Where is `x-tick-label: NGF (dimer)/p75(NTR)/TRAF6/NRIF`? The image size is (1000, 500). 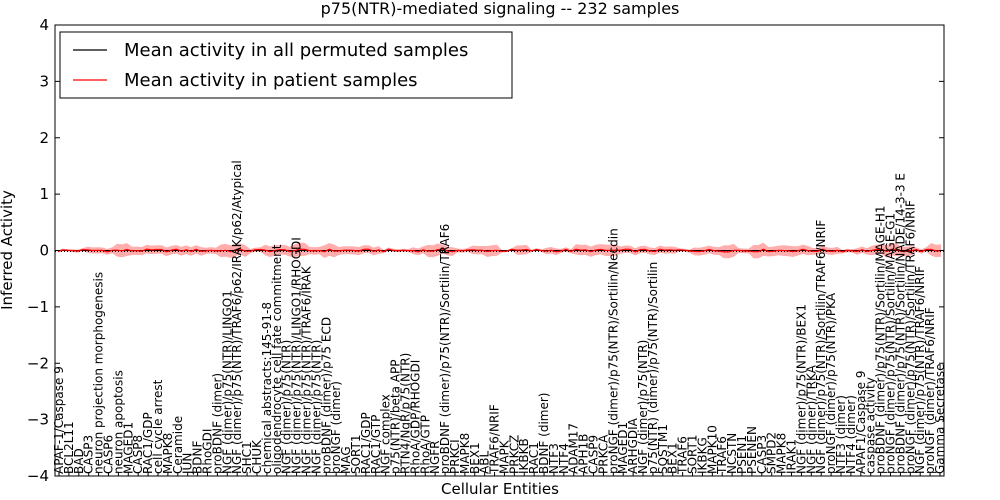 x-tick-label: NGF (dimer)/p75(NTR)/TRAF6/NRIF is located at coordinates (920, 370).